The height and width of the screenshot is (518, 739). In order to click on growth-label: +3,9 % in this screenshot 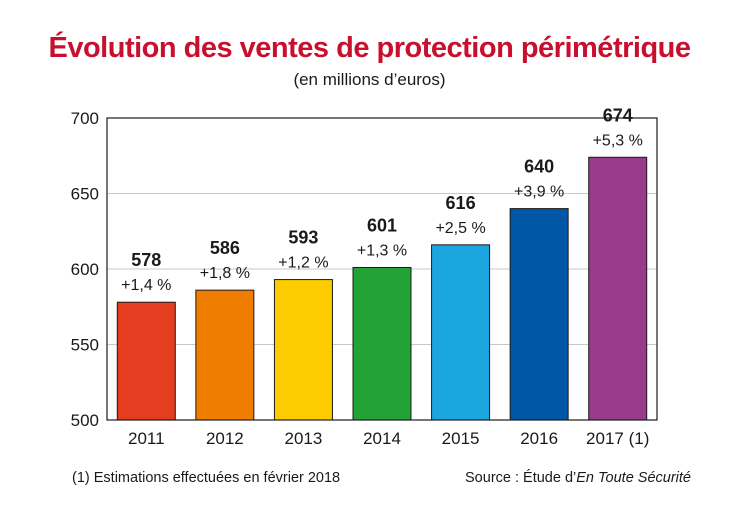, I will do `click(539, 192)`.